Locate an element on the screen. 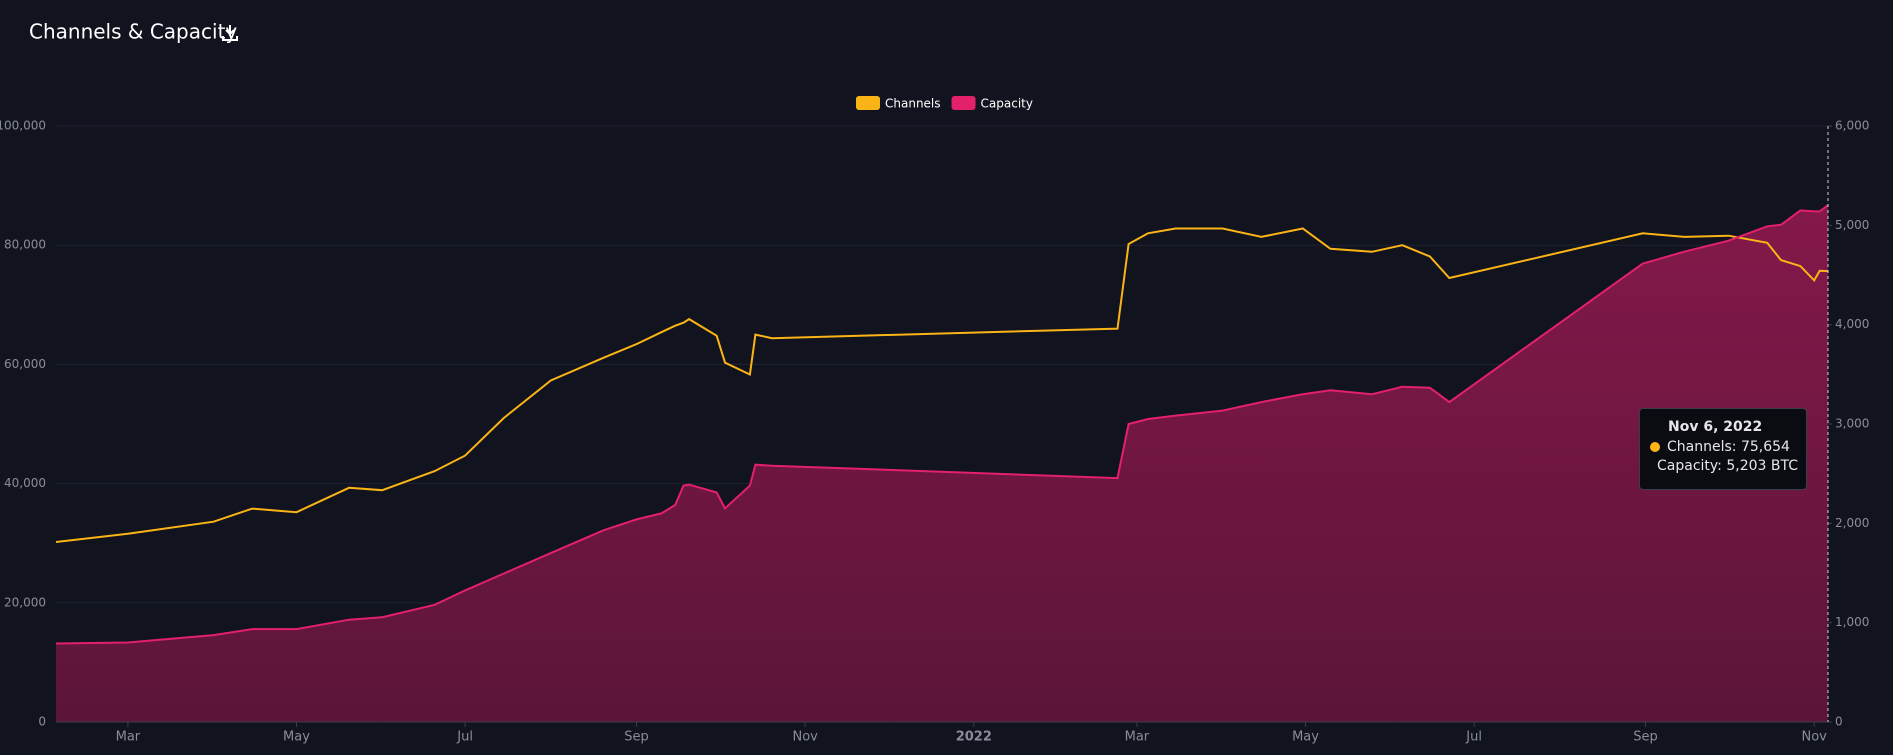 This screenshot has width=1893, height=755. y-tick-label: 20,000 is located at coordinates (25, 602).